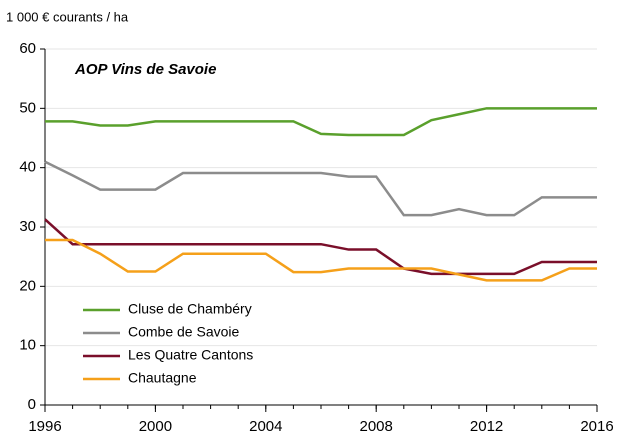  Describe the element at coordinates (67, 16) in the screenshot. I see `y-axis-label: 1 000 € courants / ha` at that location.